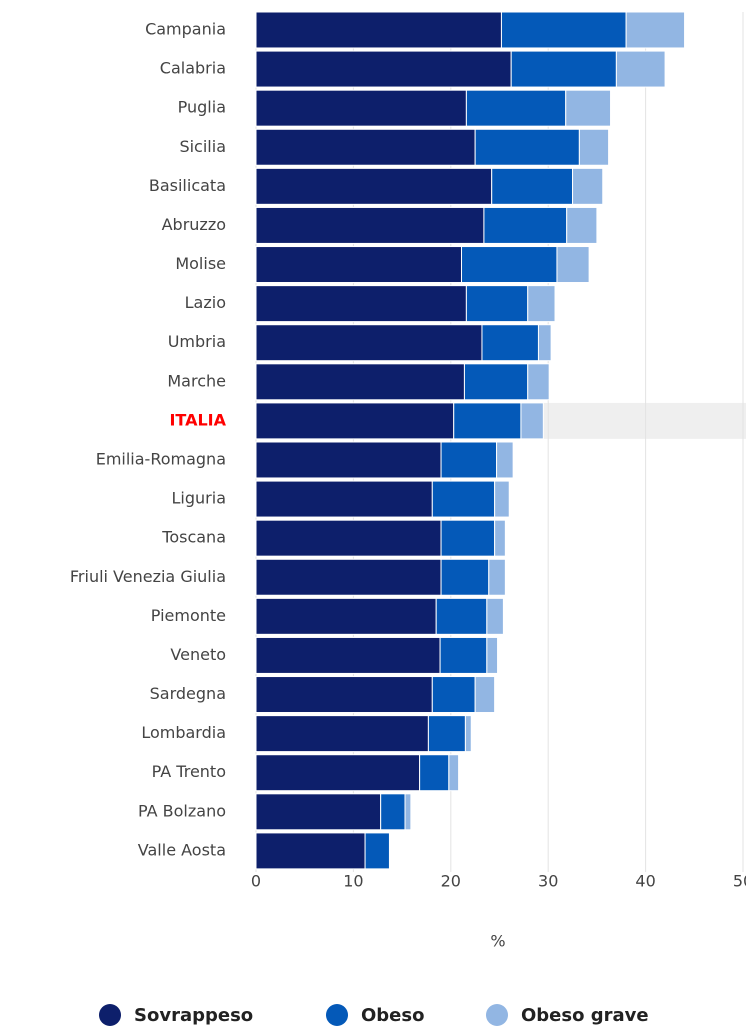 This screenshot has width=746, height=1029. I want to click on y-tick-label: Emilia-Romagna, so click(161, 458).